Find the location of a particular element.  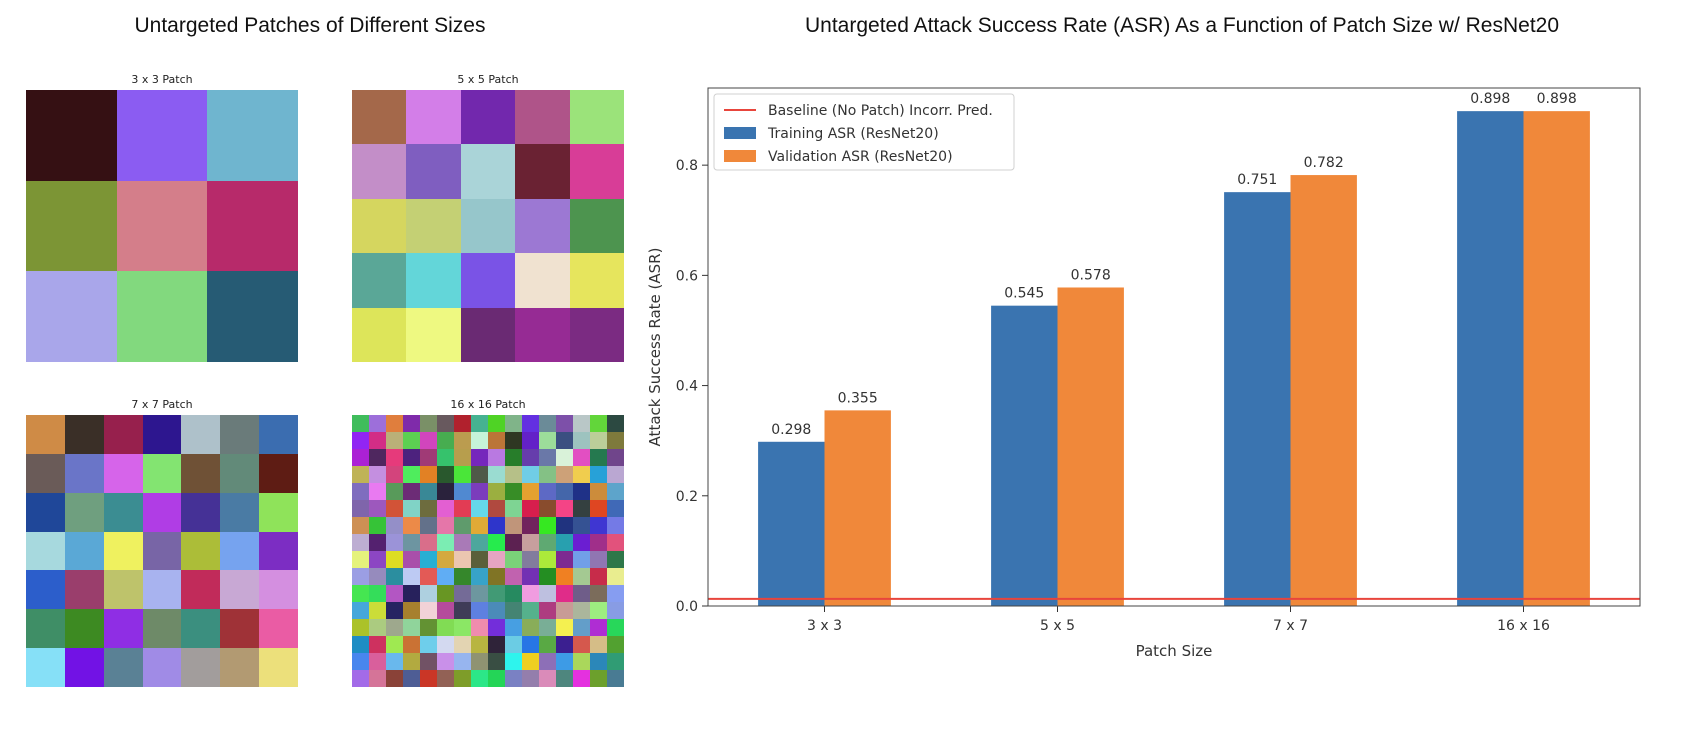

bar-value-label: 0.898 is located at coordinates (1557, 99).